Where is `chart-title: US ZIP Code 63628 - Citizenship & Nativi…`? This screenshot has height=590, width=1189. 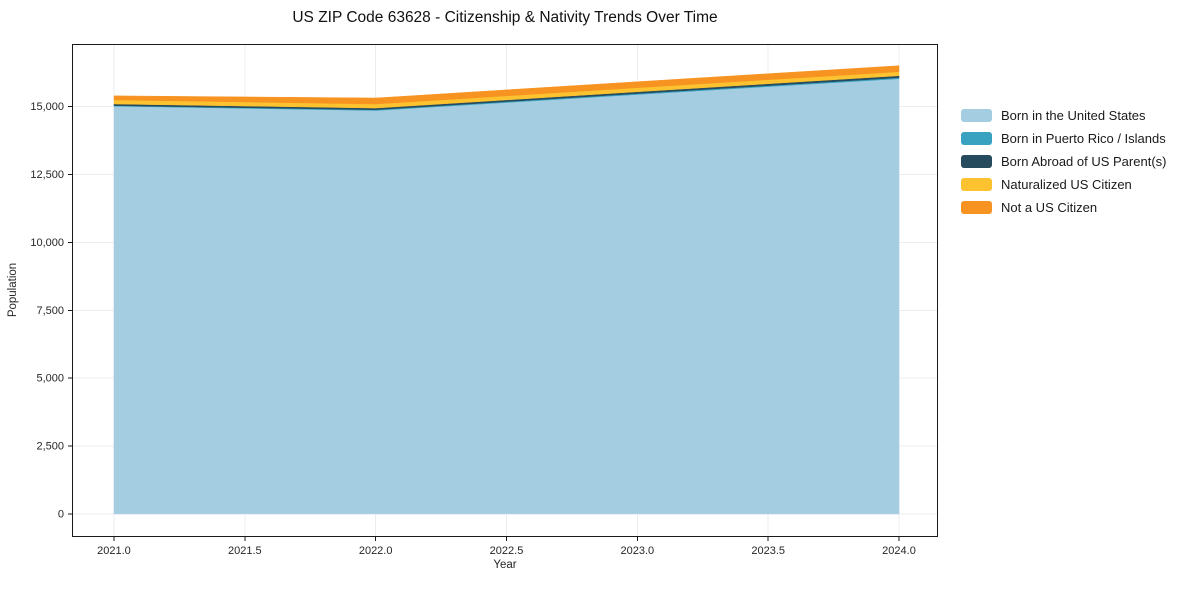 chart-title: US ZIP Code 63628 - Citizenship & Nativi… is located at coordinates (505, 17).